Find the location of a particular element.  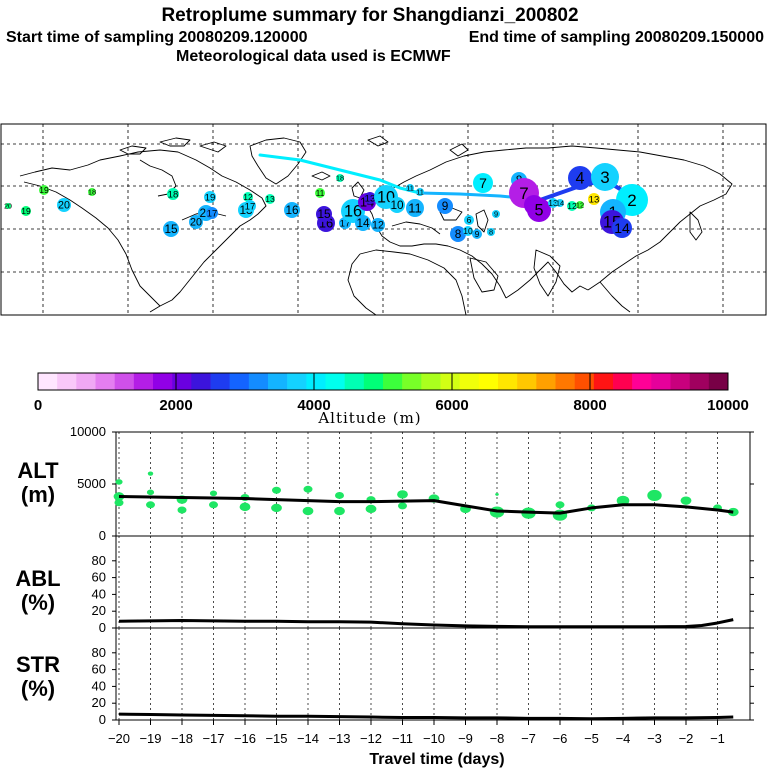

cluster-label: 13 is located at coordinates (594, 199).